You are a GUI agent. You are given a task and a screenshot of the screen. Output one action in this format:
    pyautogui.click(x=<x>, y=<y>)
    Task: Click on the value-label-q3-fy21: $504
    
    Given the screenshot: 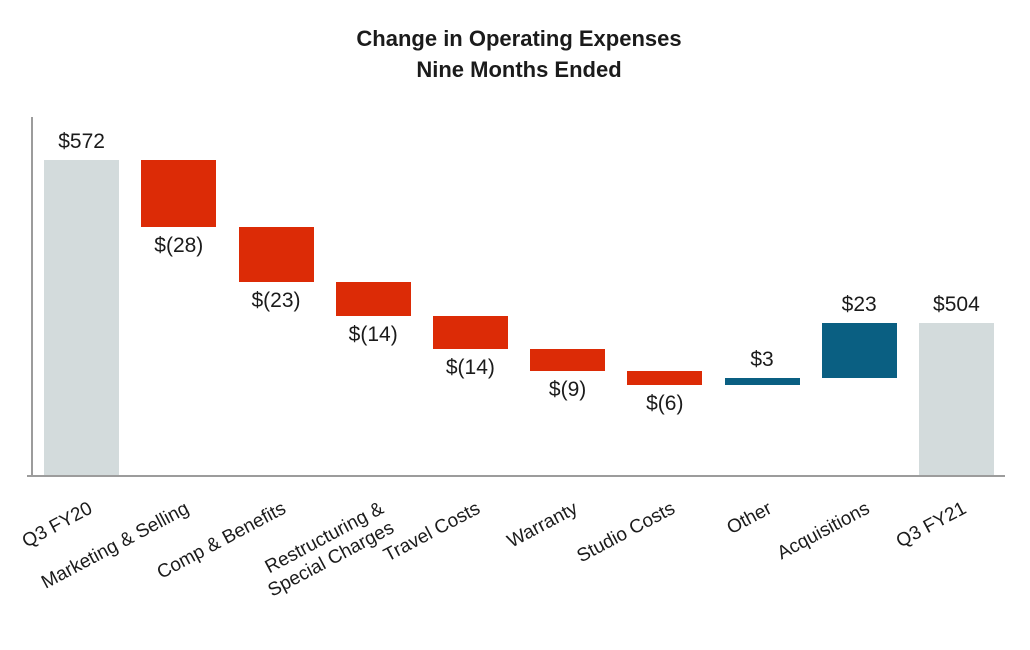 What is the action you would take?
    pyautogui.click(x=956, y=304)
    